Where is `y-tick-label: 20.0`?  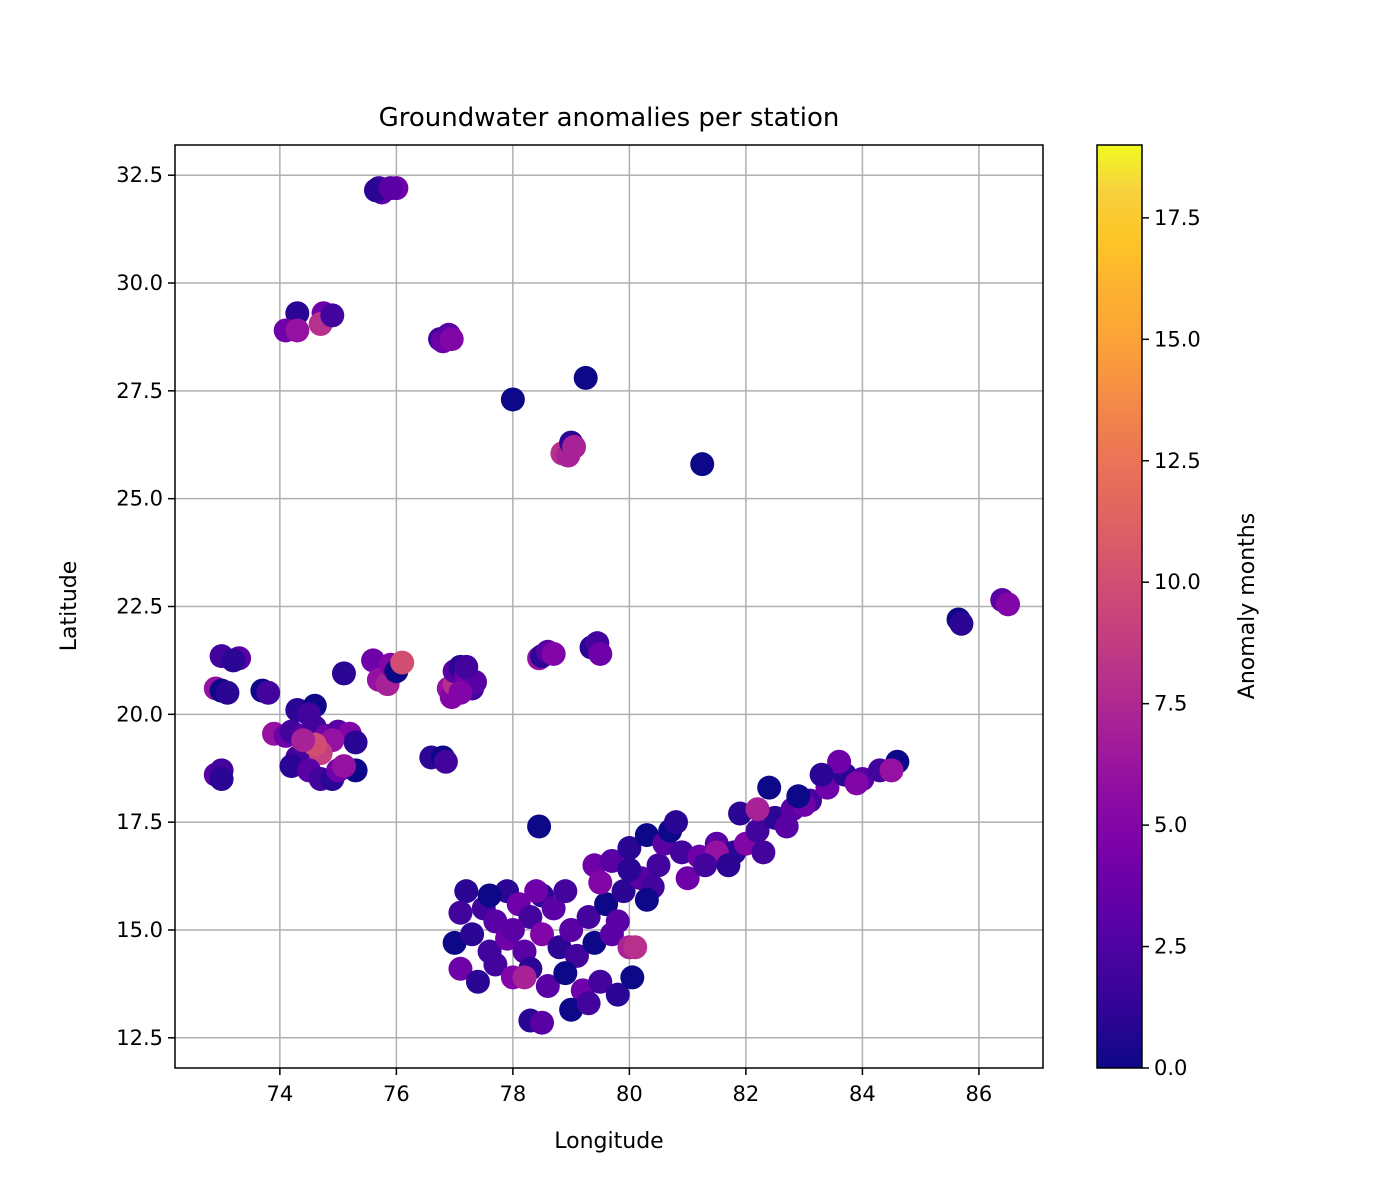
y-tick-label: 20.0 is located at coordinates (139, 714).